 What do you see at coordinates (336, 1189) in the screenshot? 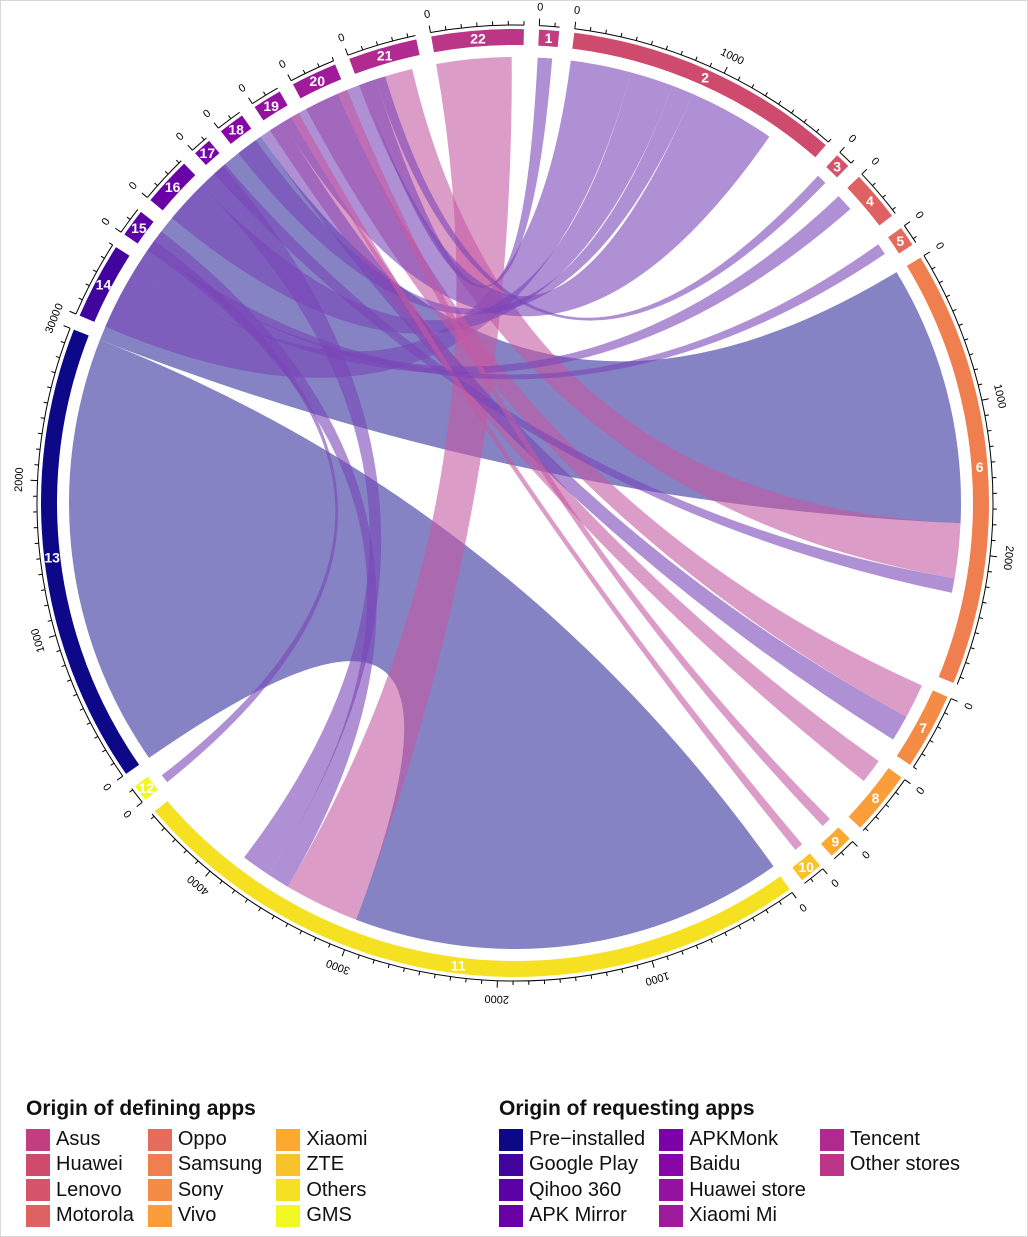
I see `legend-label: Others` at bounding box center [336, 1189].